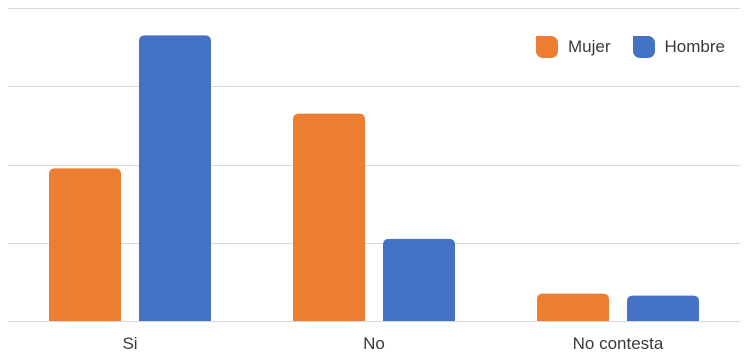 The width and height of the screenshot is (745, 358). Describe the element at coordinates (392, 343) in the screenshot. I see `x-axis-tick-labels: Si No No contesta` at that location.